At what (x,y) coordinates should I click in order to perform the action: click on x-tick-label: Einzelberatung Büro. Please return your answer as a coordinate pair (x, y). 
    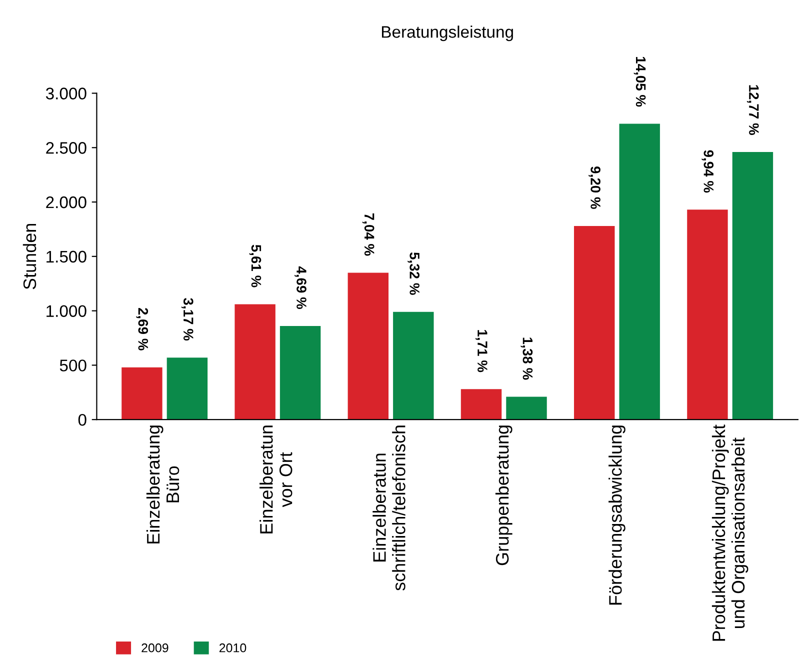
    Looking at the image, I should click on (163, 485).